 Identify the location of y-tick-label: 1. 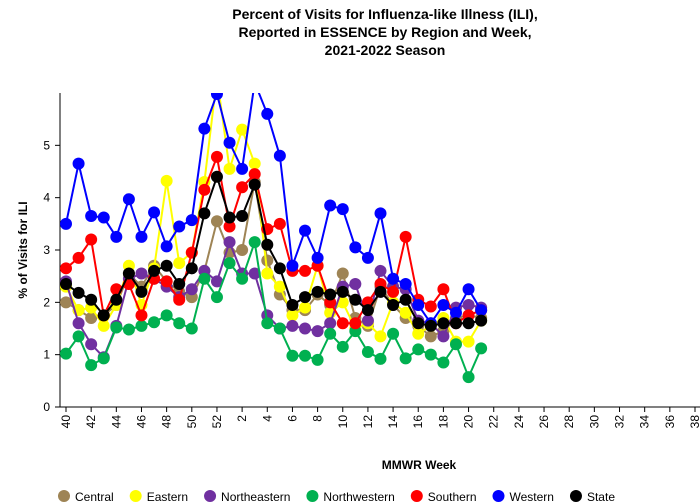
(46, 355).